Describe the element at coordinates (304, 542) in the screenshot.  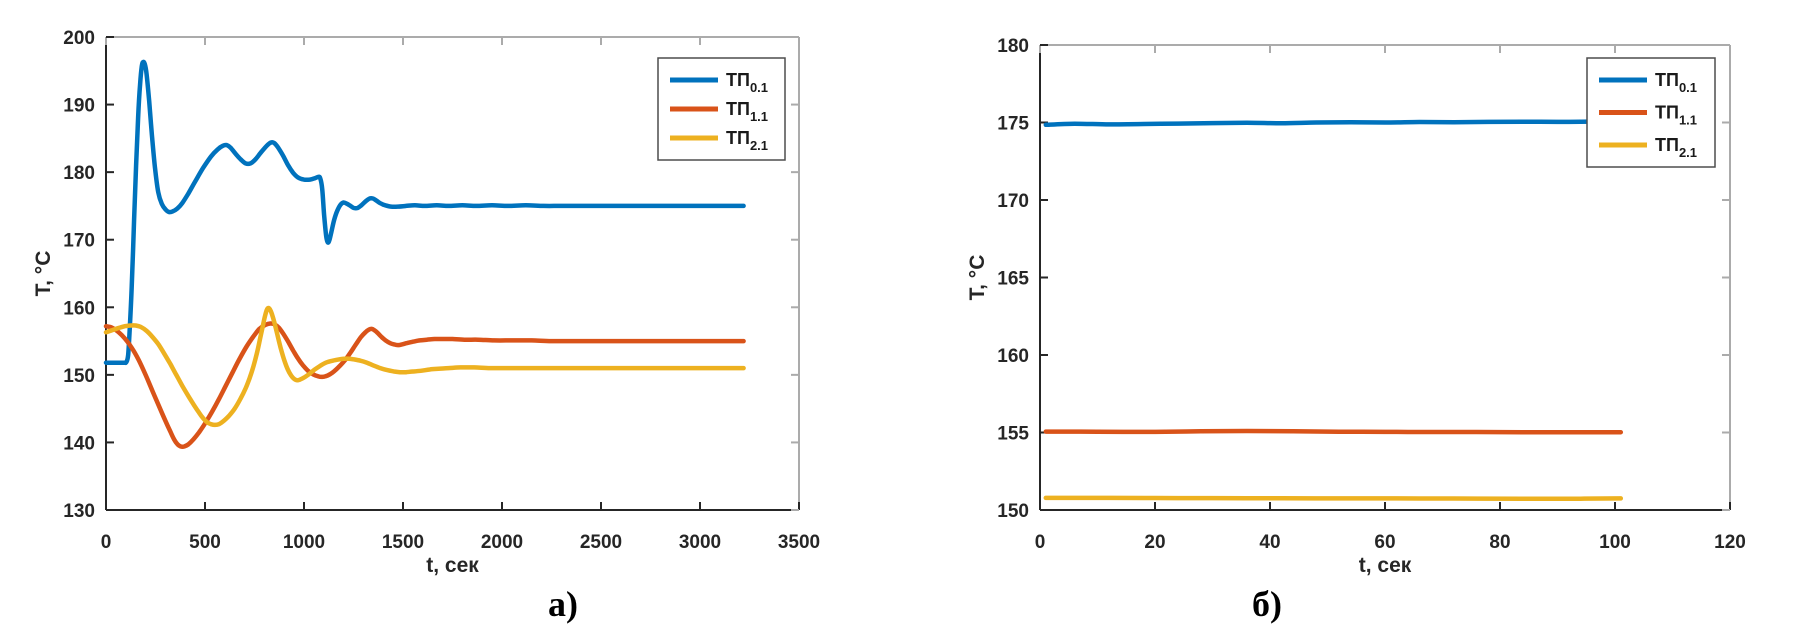
I see `x-tick-label: 1000` at that location.